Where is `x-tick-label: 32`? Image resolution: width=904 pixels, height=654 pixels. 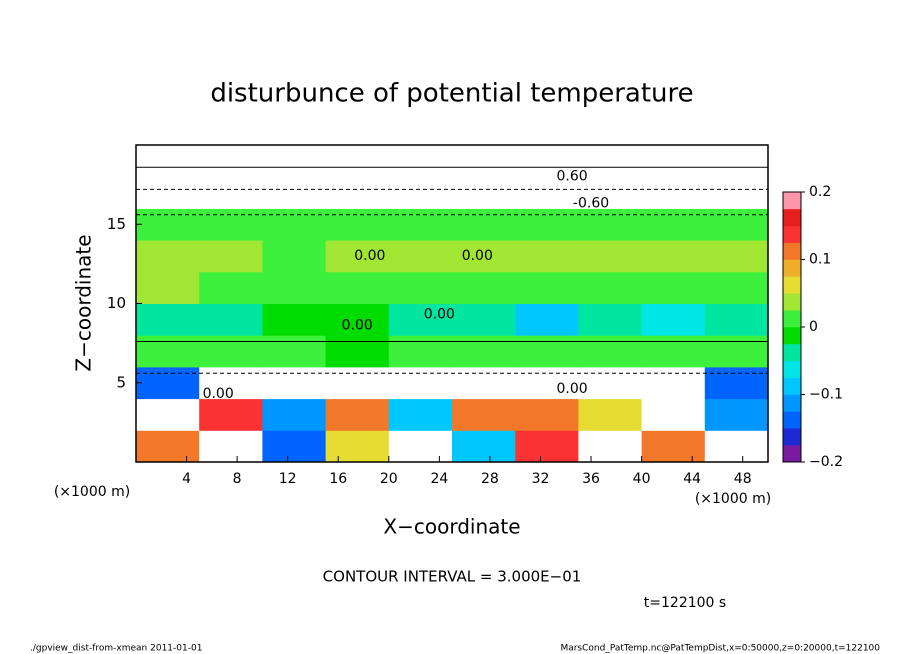 x-tick-label: 32 is located at coordinates (541, 479).